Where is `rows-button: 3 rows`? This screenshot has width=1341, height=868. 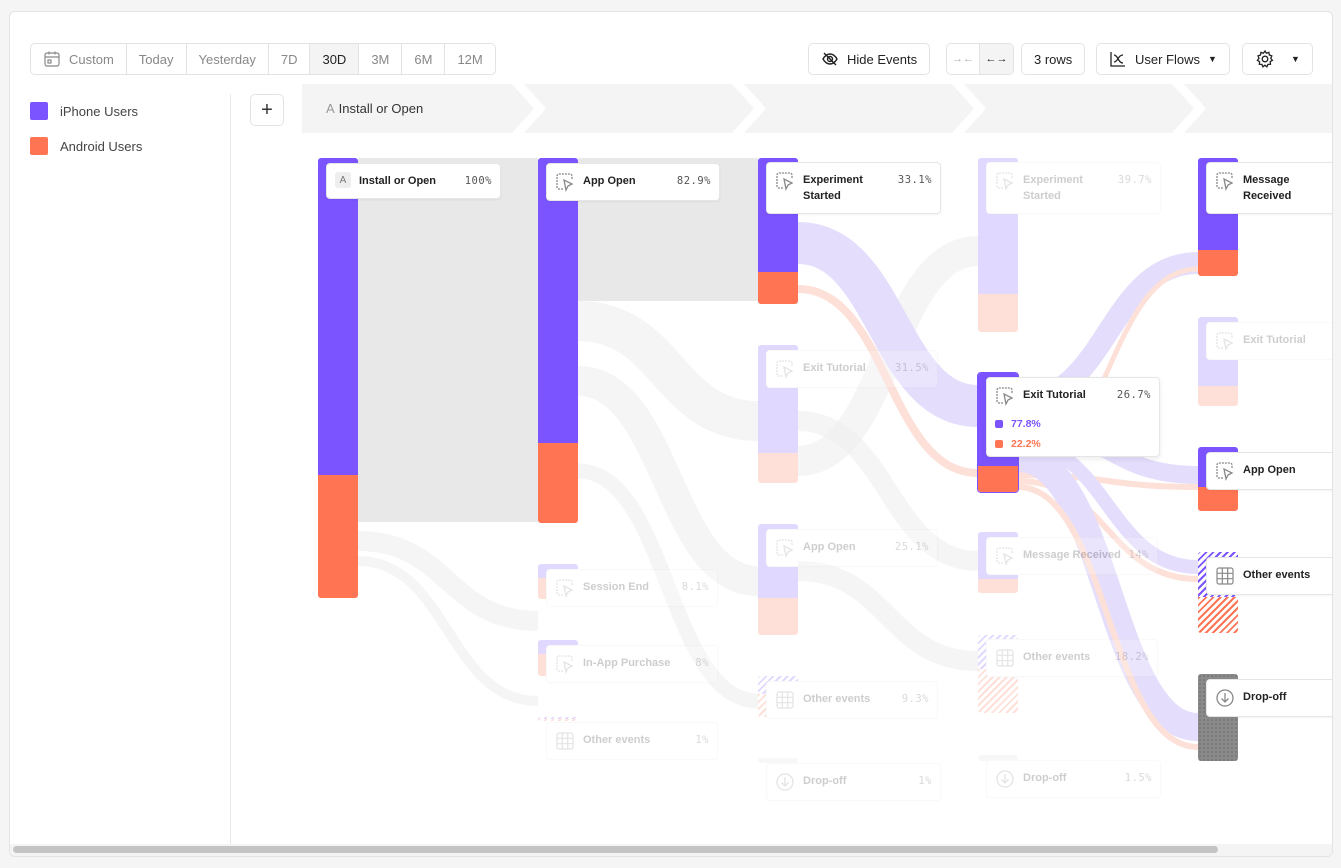 rows-button: 3 rows is located at coordinates (1053, 59).